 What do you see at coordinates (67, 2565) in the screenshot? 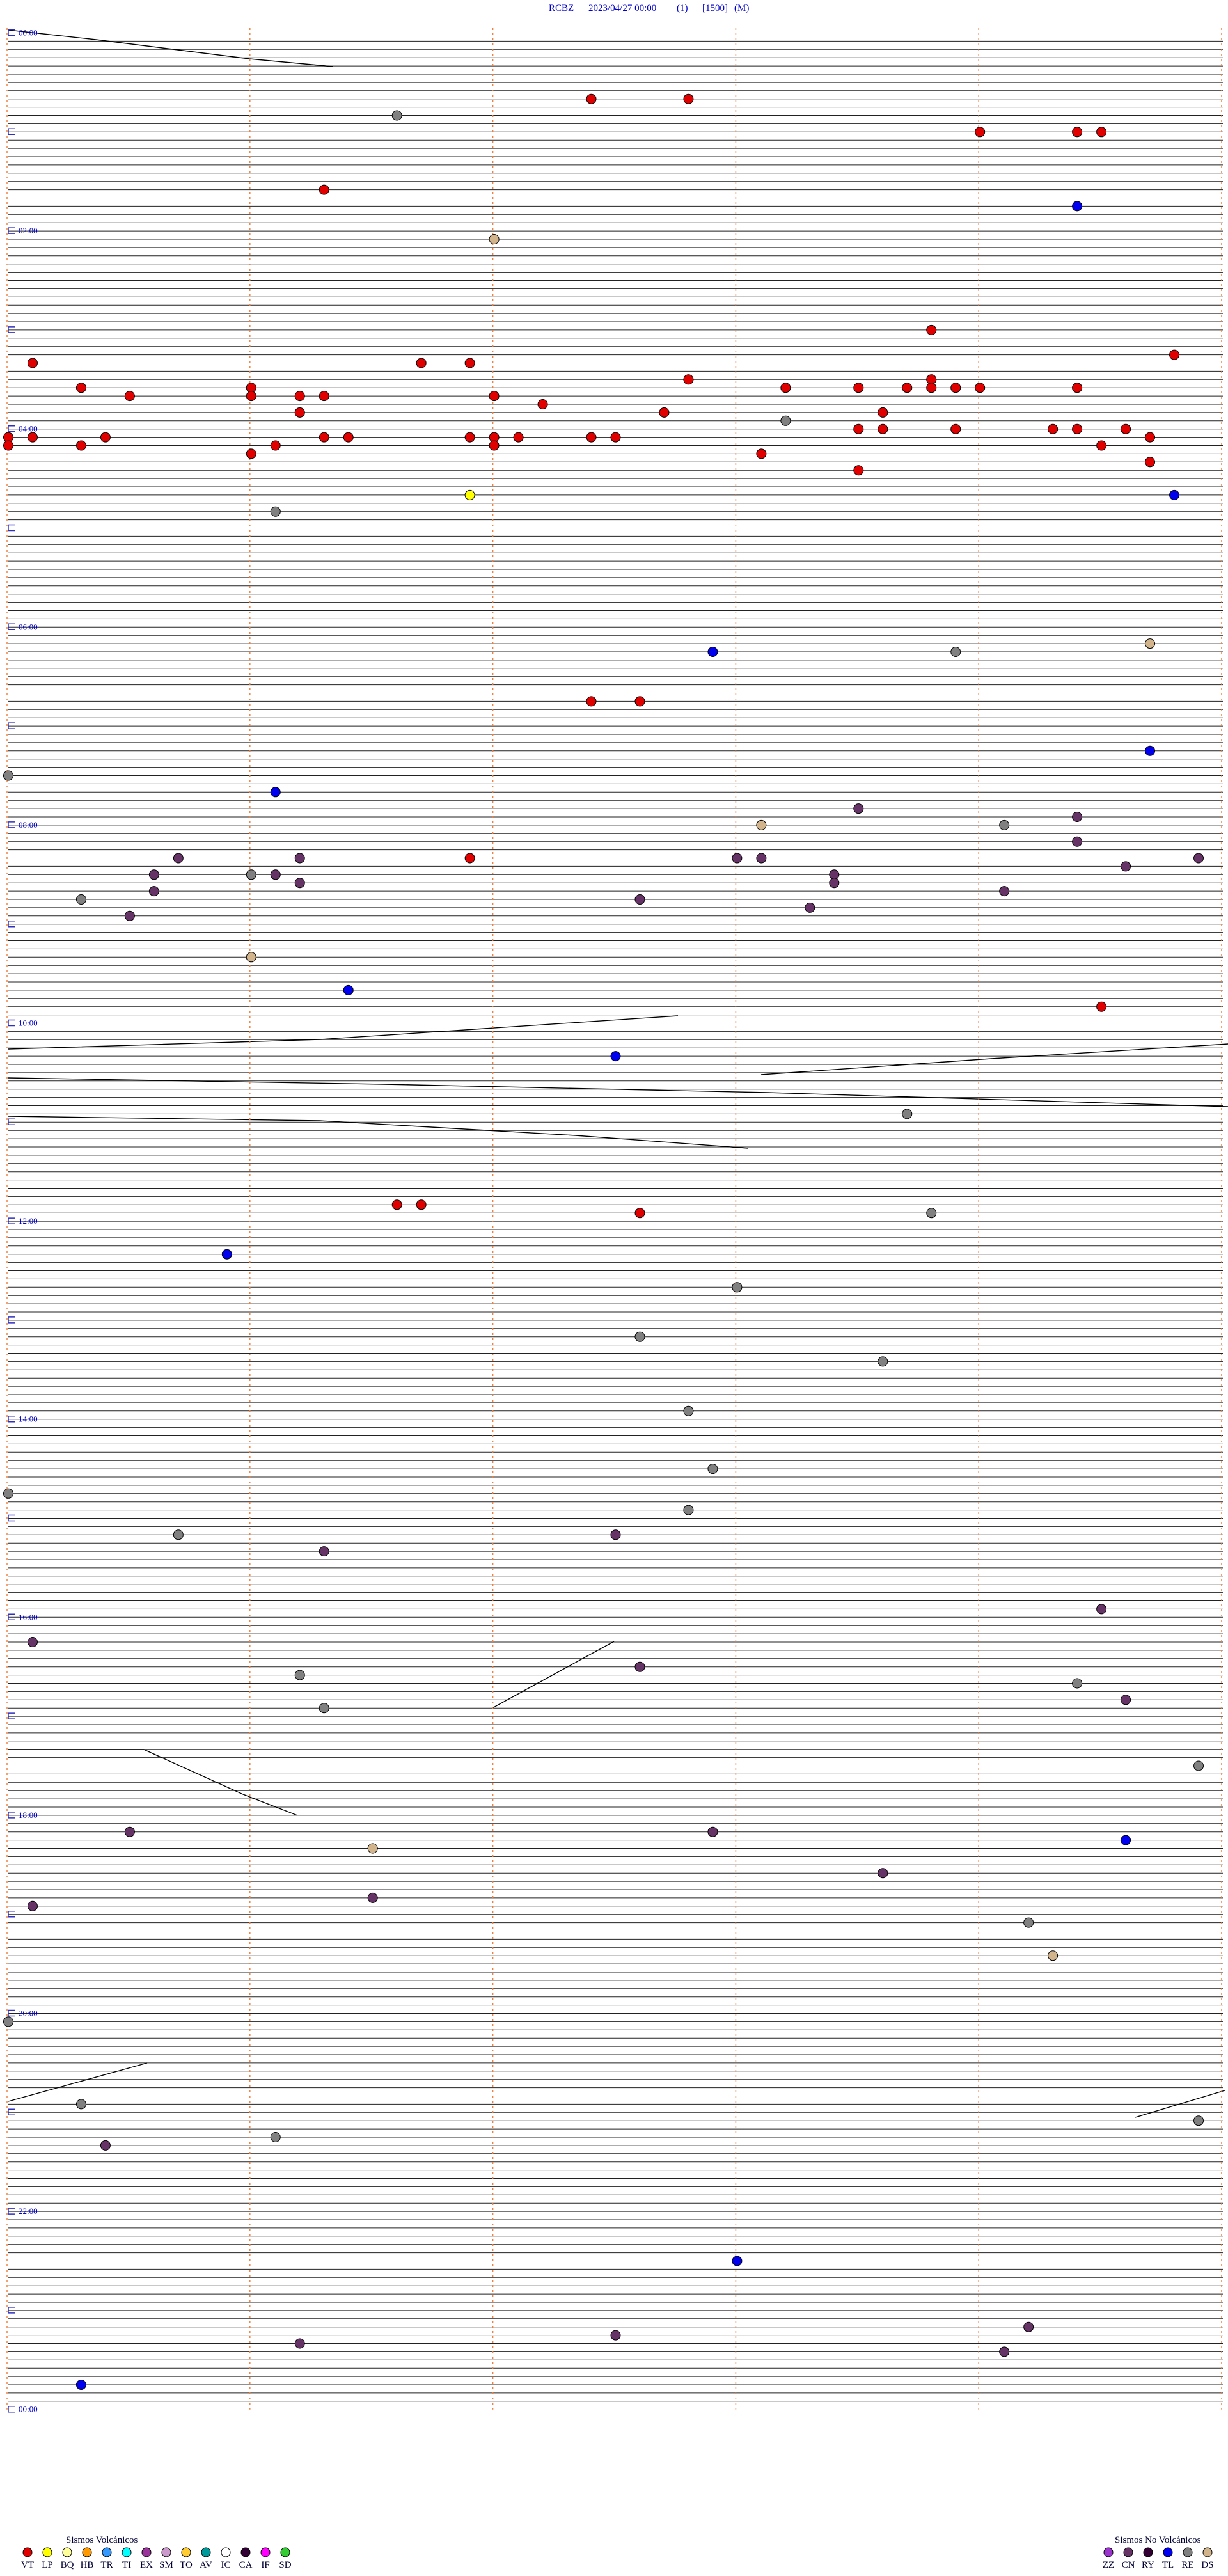
I see `legend-code: BQ` at bounding box center [67, 2565].